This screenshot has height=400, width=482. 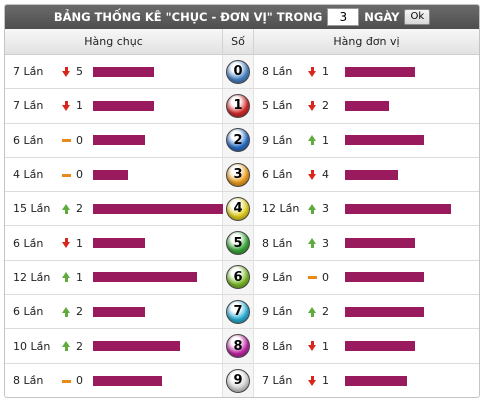 I want to click on digit-cell: 6, so click(x=238, y=277).